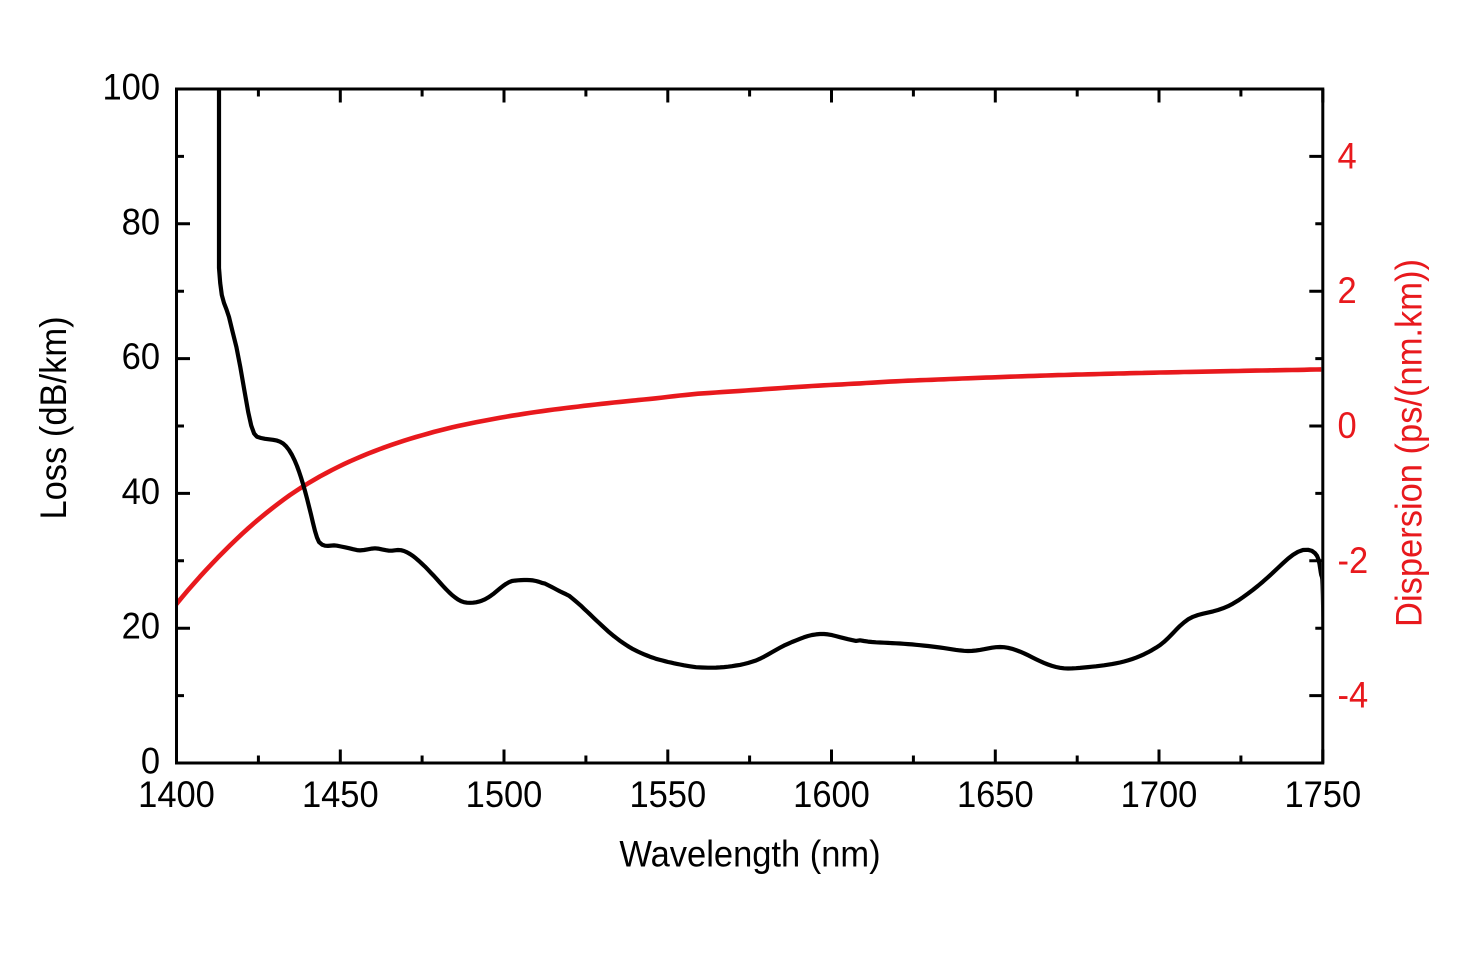  I want to click on svg-text: 1550, so click(667, 793).